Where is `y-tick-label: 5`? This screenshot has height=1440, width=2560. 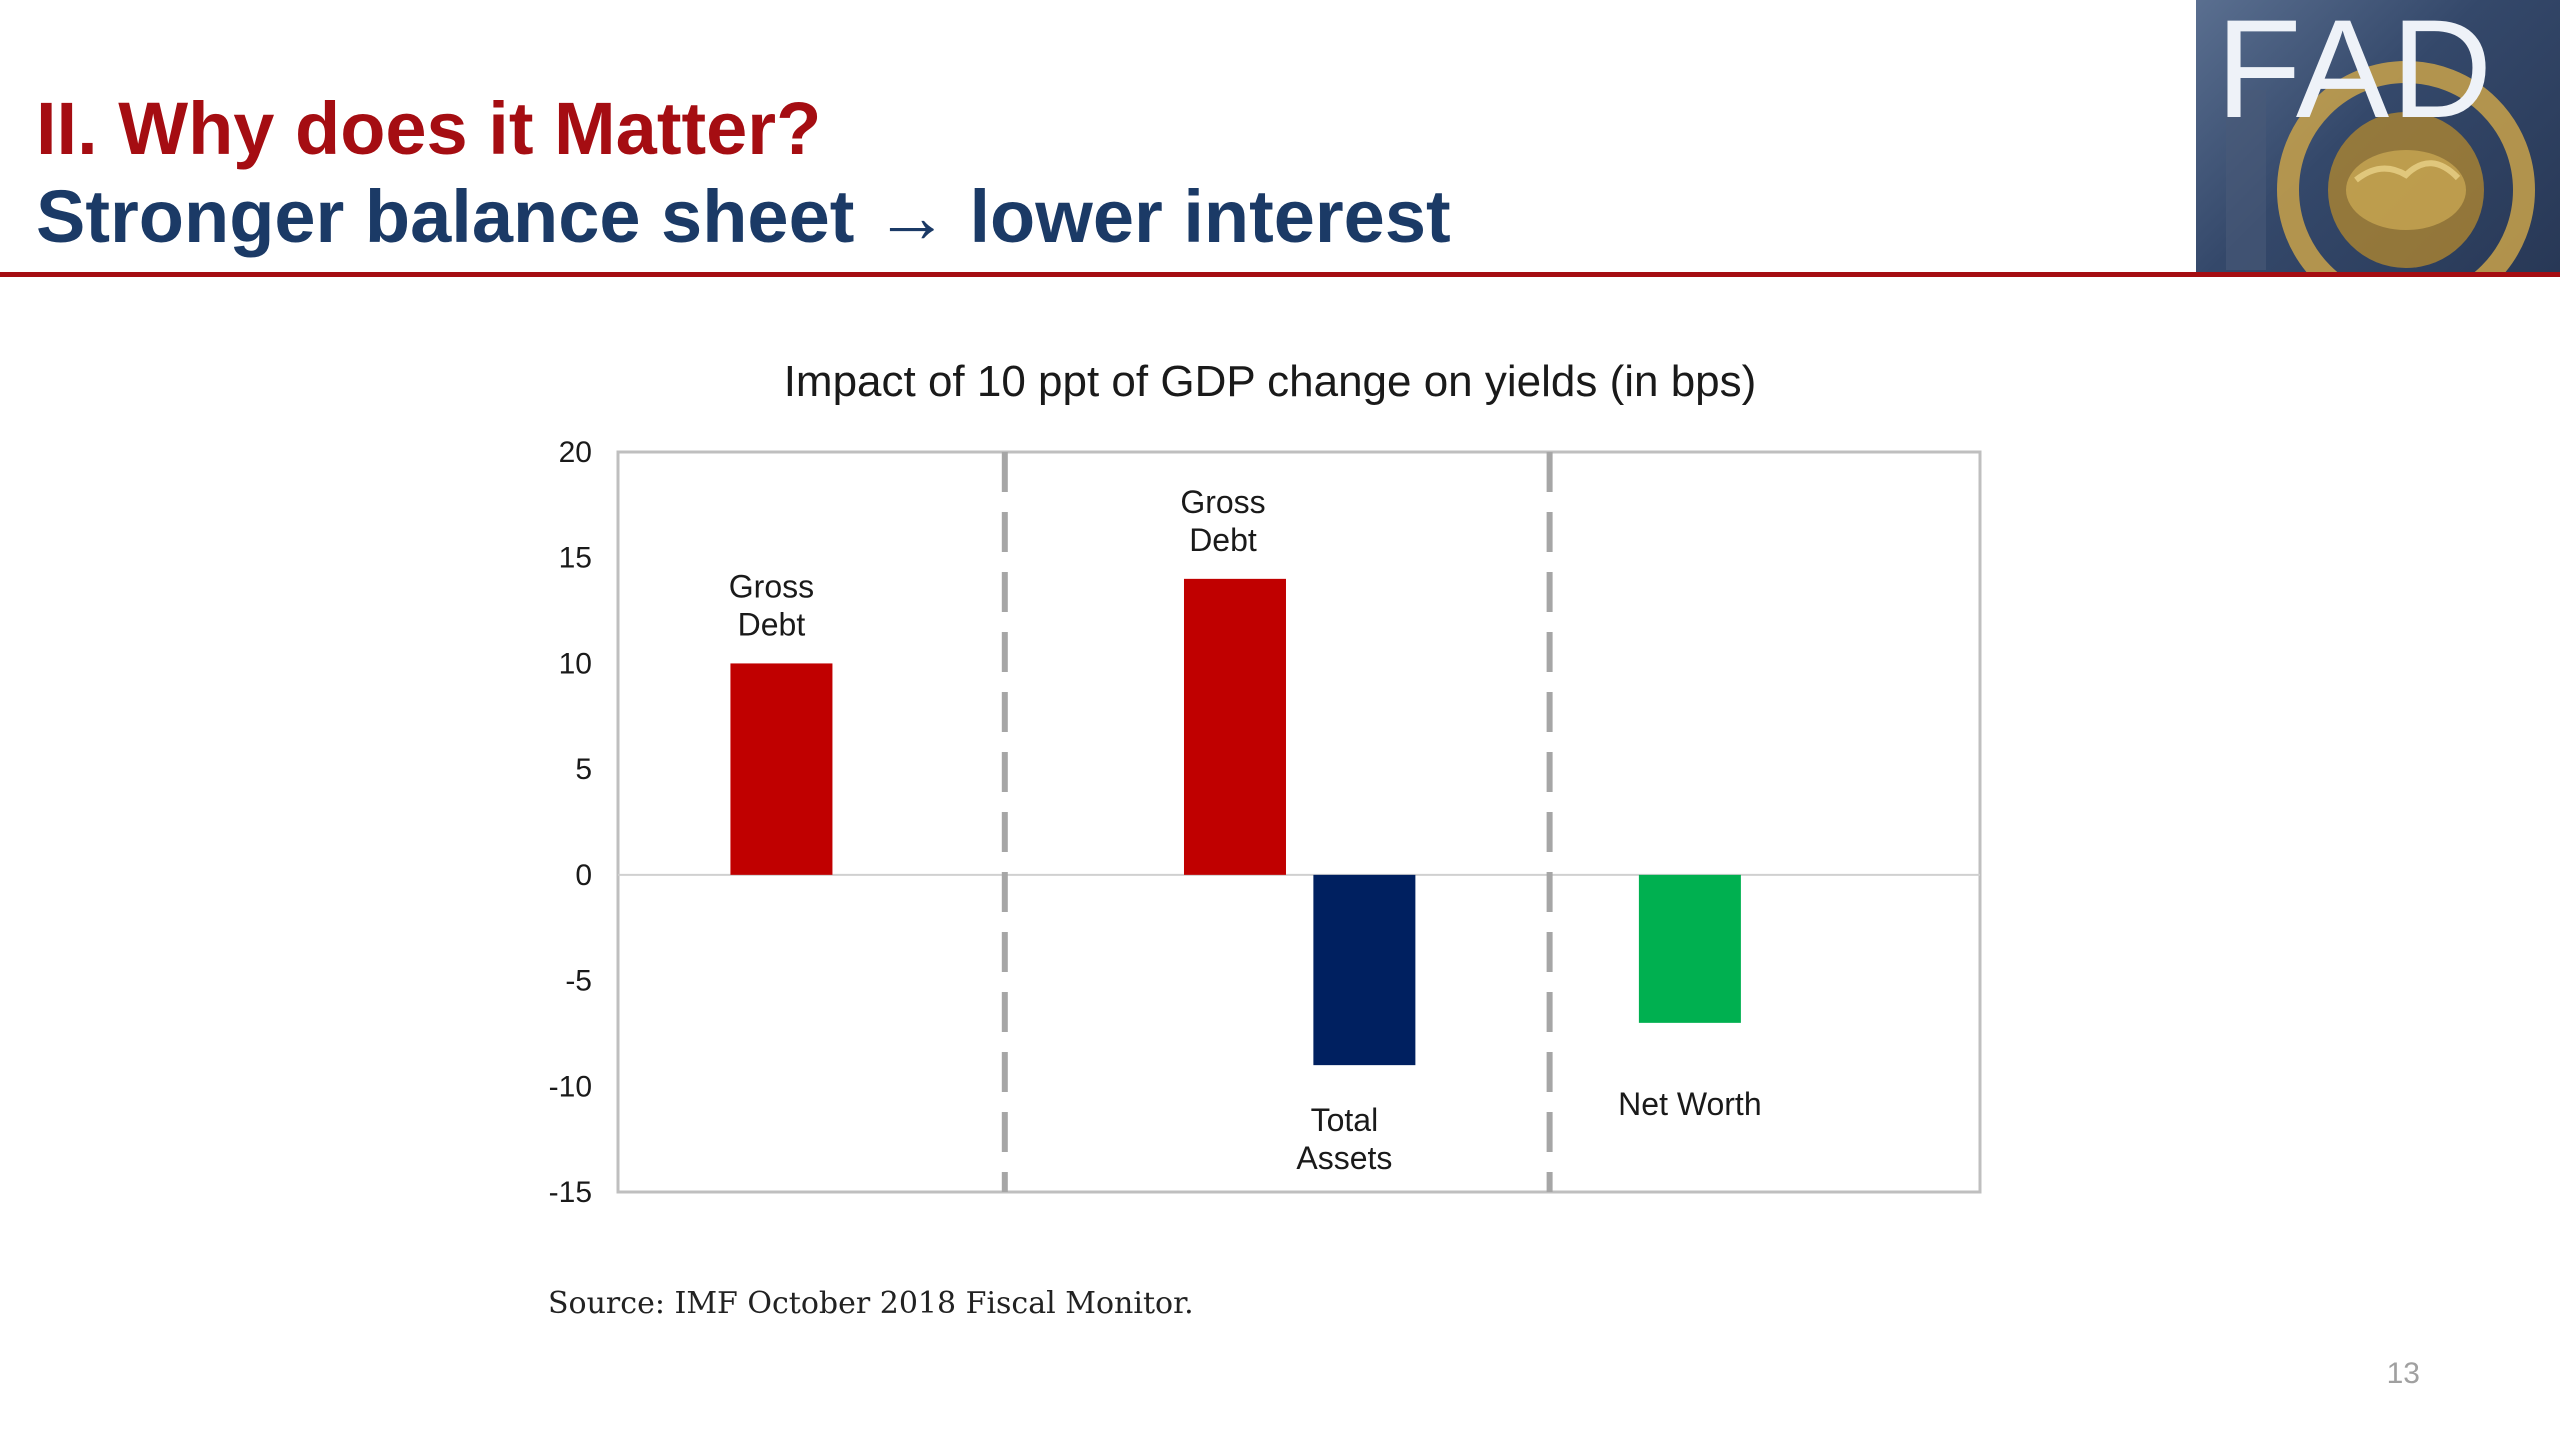 y-tick-label: 5 is located at coordinates (583, 769).